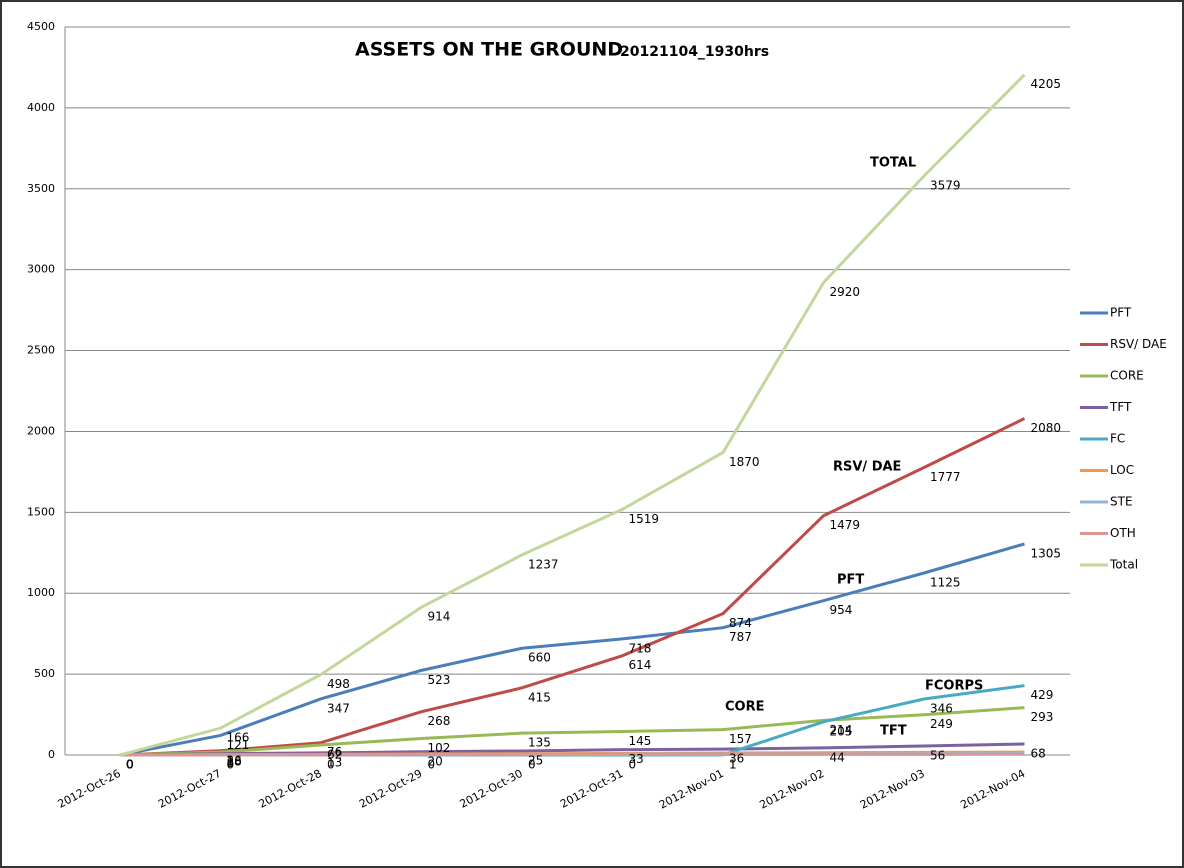 The image size is (1184, 868). I want to click on data-label: 1125, so click(945, 583).